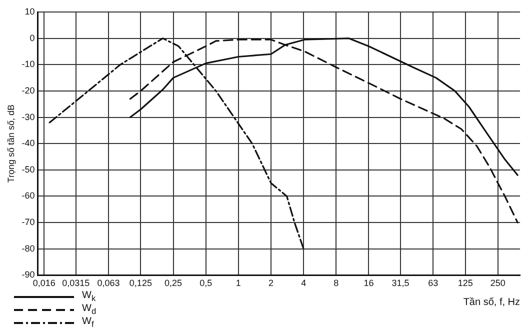 The image size is (532, 334). Describe the element at coordinates (271, 283) in the screenshot. I see `x-tick-label: 2` at that location.